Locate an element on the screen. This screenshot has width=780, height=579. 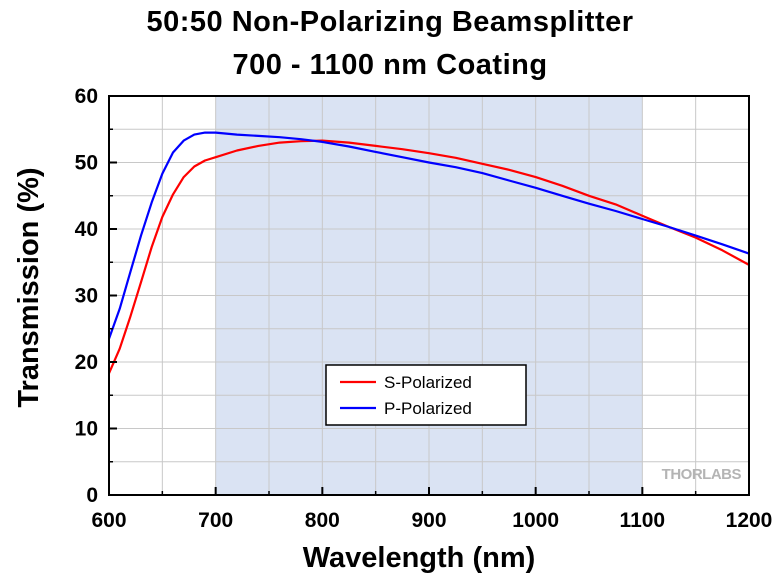
y-tick-label: 60 is located at coordinates (86, 96).